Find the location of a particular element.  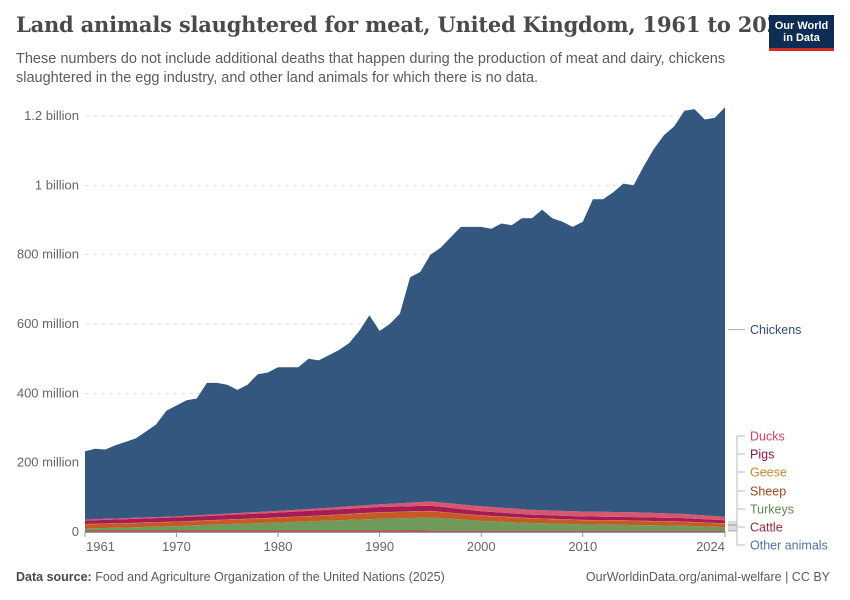

legend-label-geese: Geese is located at coordinates (768, 473).